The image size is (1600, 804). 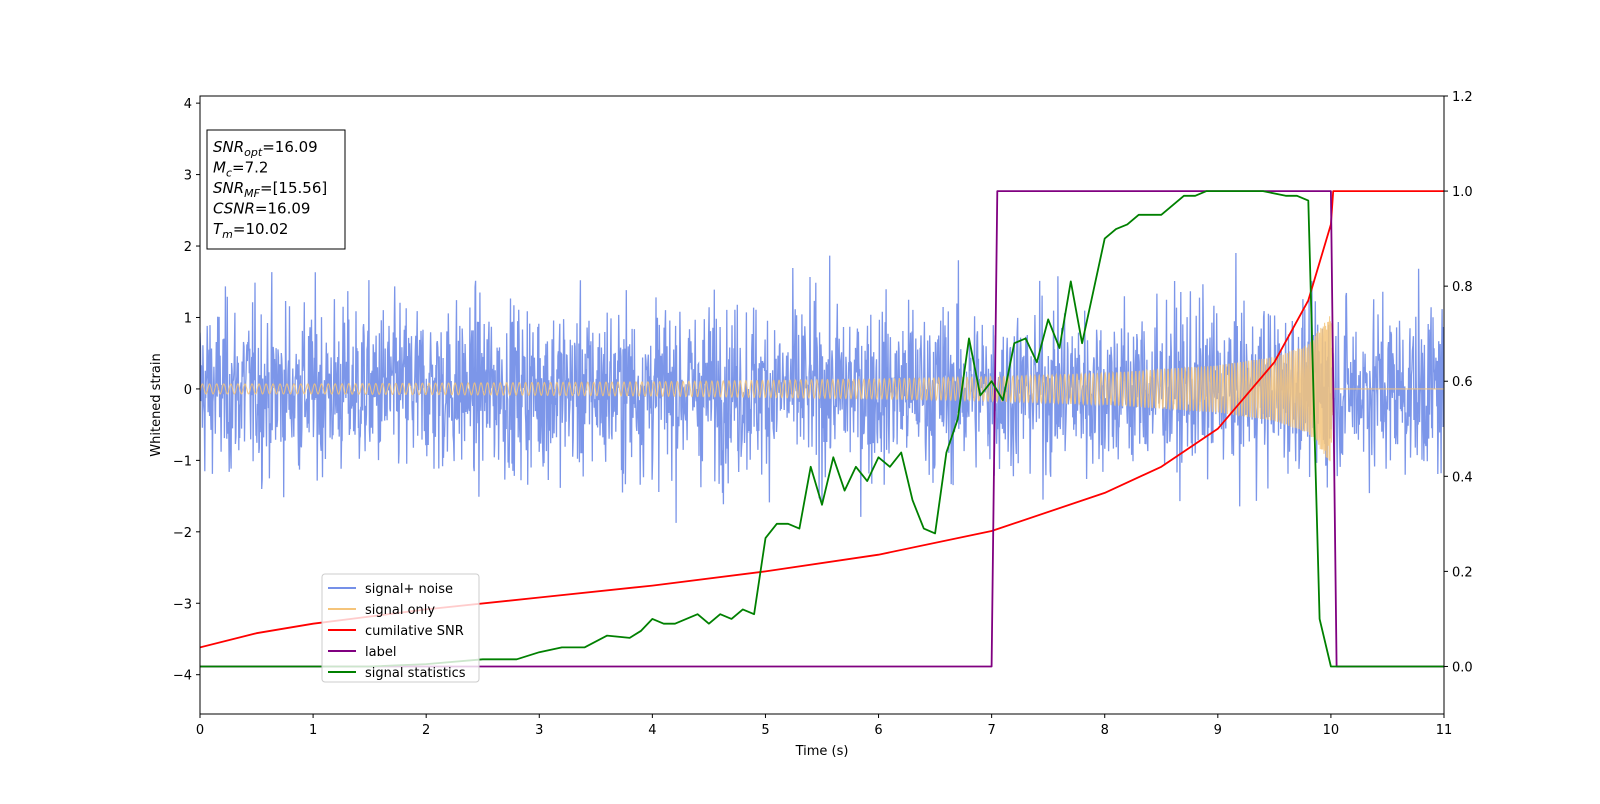 What do you see at coordinates (188, 390) in the screenshot?
I see `y-left-tick-label: 0` at bounding box center [188, 390].